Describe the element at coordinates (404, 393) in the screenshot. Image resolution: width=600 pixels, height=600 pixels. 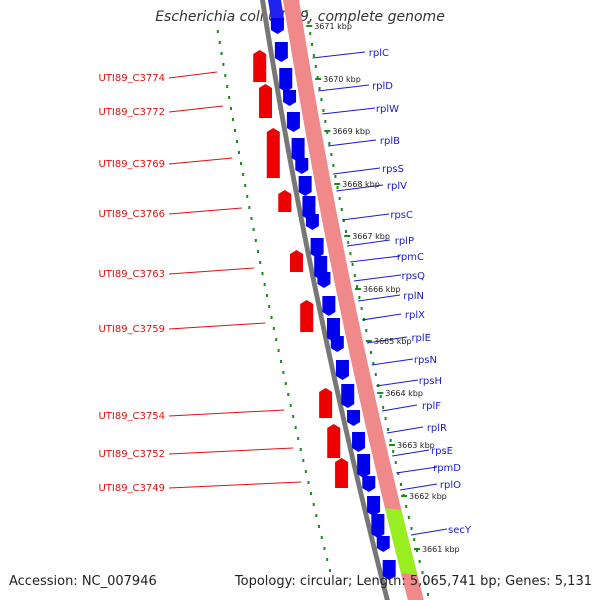
I see `kbp-label: 3664 kbp` at that location.